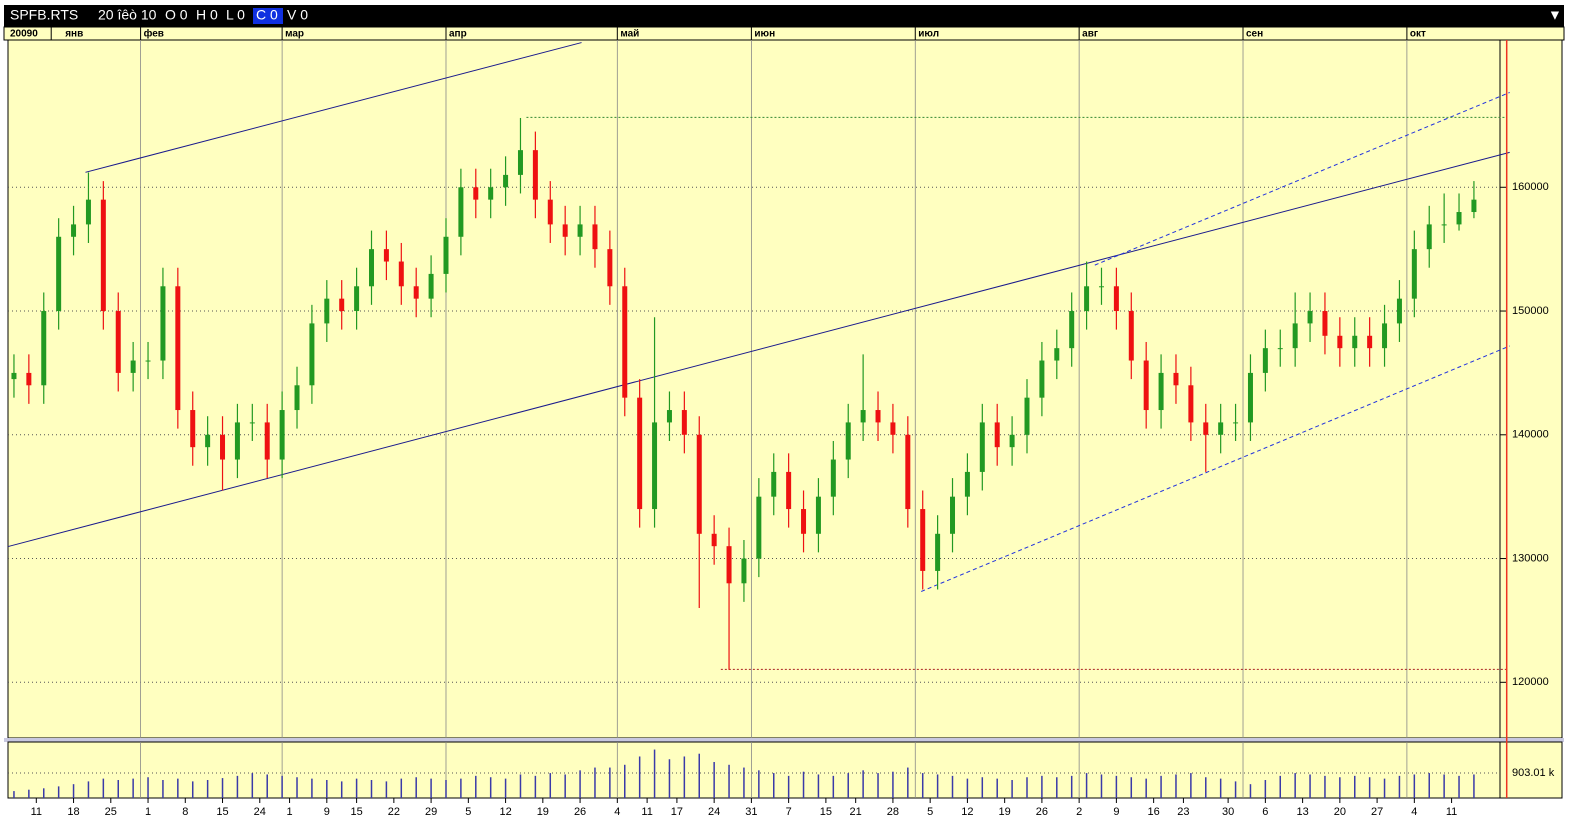 Image resolution: width=1579 pixels, height=830 pixels. What do you see at coordinates (260, 812) in the screenshot?
I see `x-tick-label: 24` at bounding box center [260, 812].